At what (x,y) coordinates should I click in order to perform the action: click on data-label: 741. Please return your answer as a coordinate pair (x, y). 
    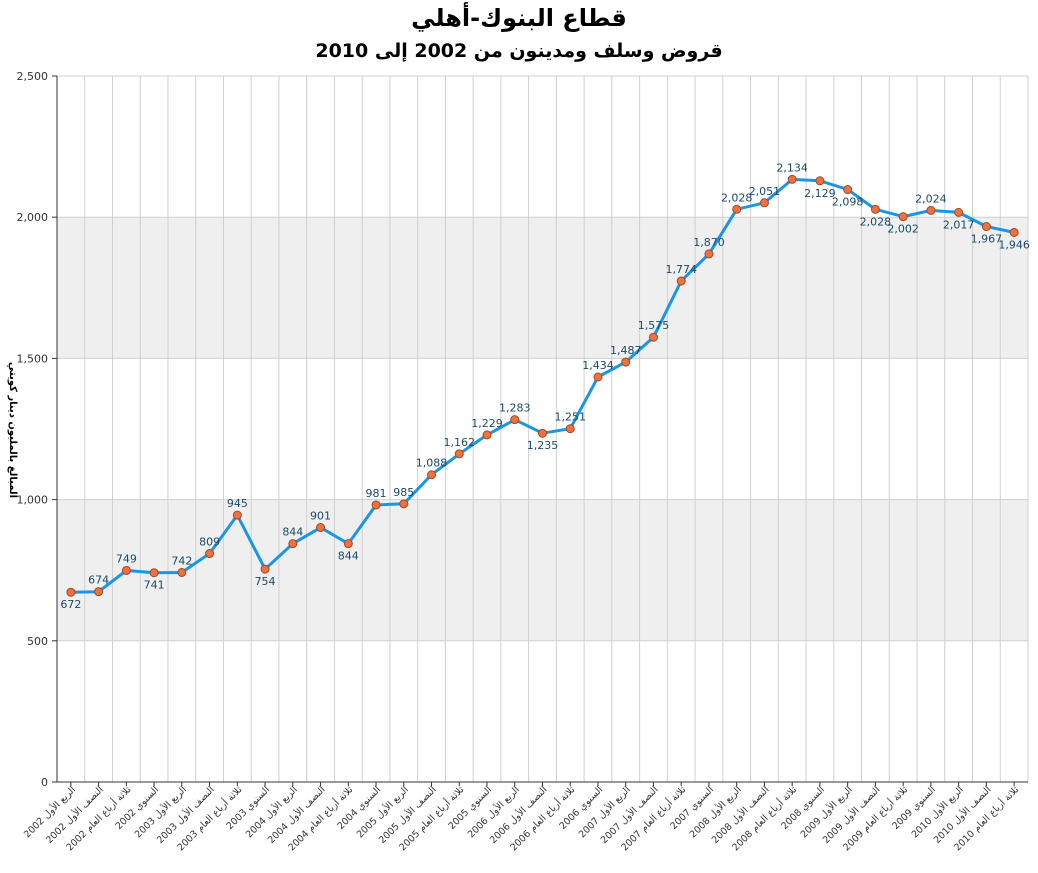
    Looking at the image, I should click on (154, 585).